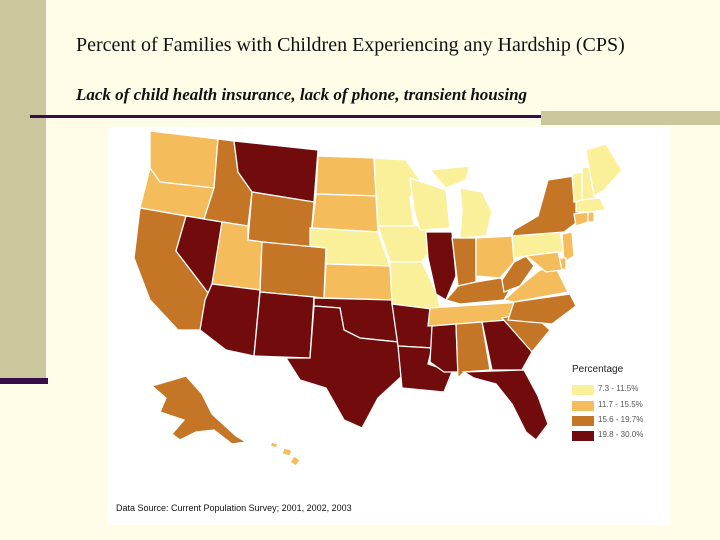 The image size is (720, 540). Describe the element at coordinates (358, 282) in the screenshot. I see `state-ks` at that location.